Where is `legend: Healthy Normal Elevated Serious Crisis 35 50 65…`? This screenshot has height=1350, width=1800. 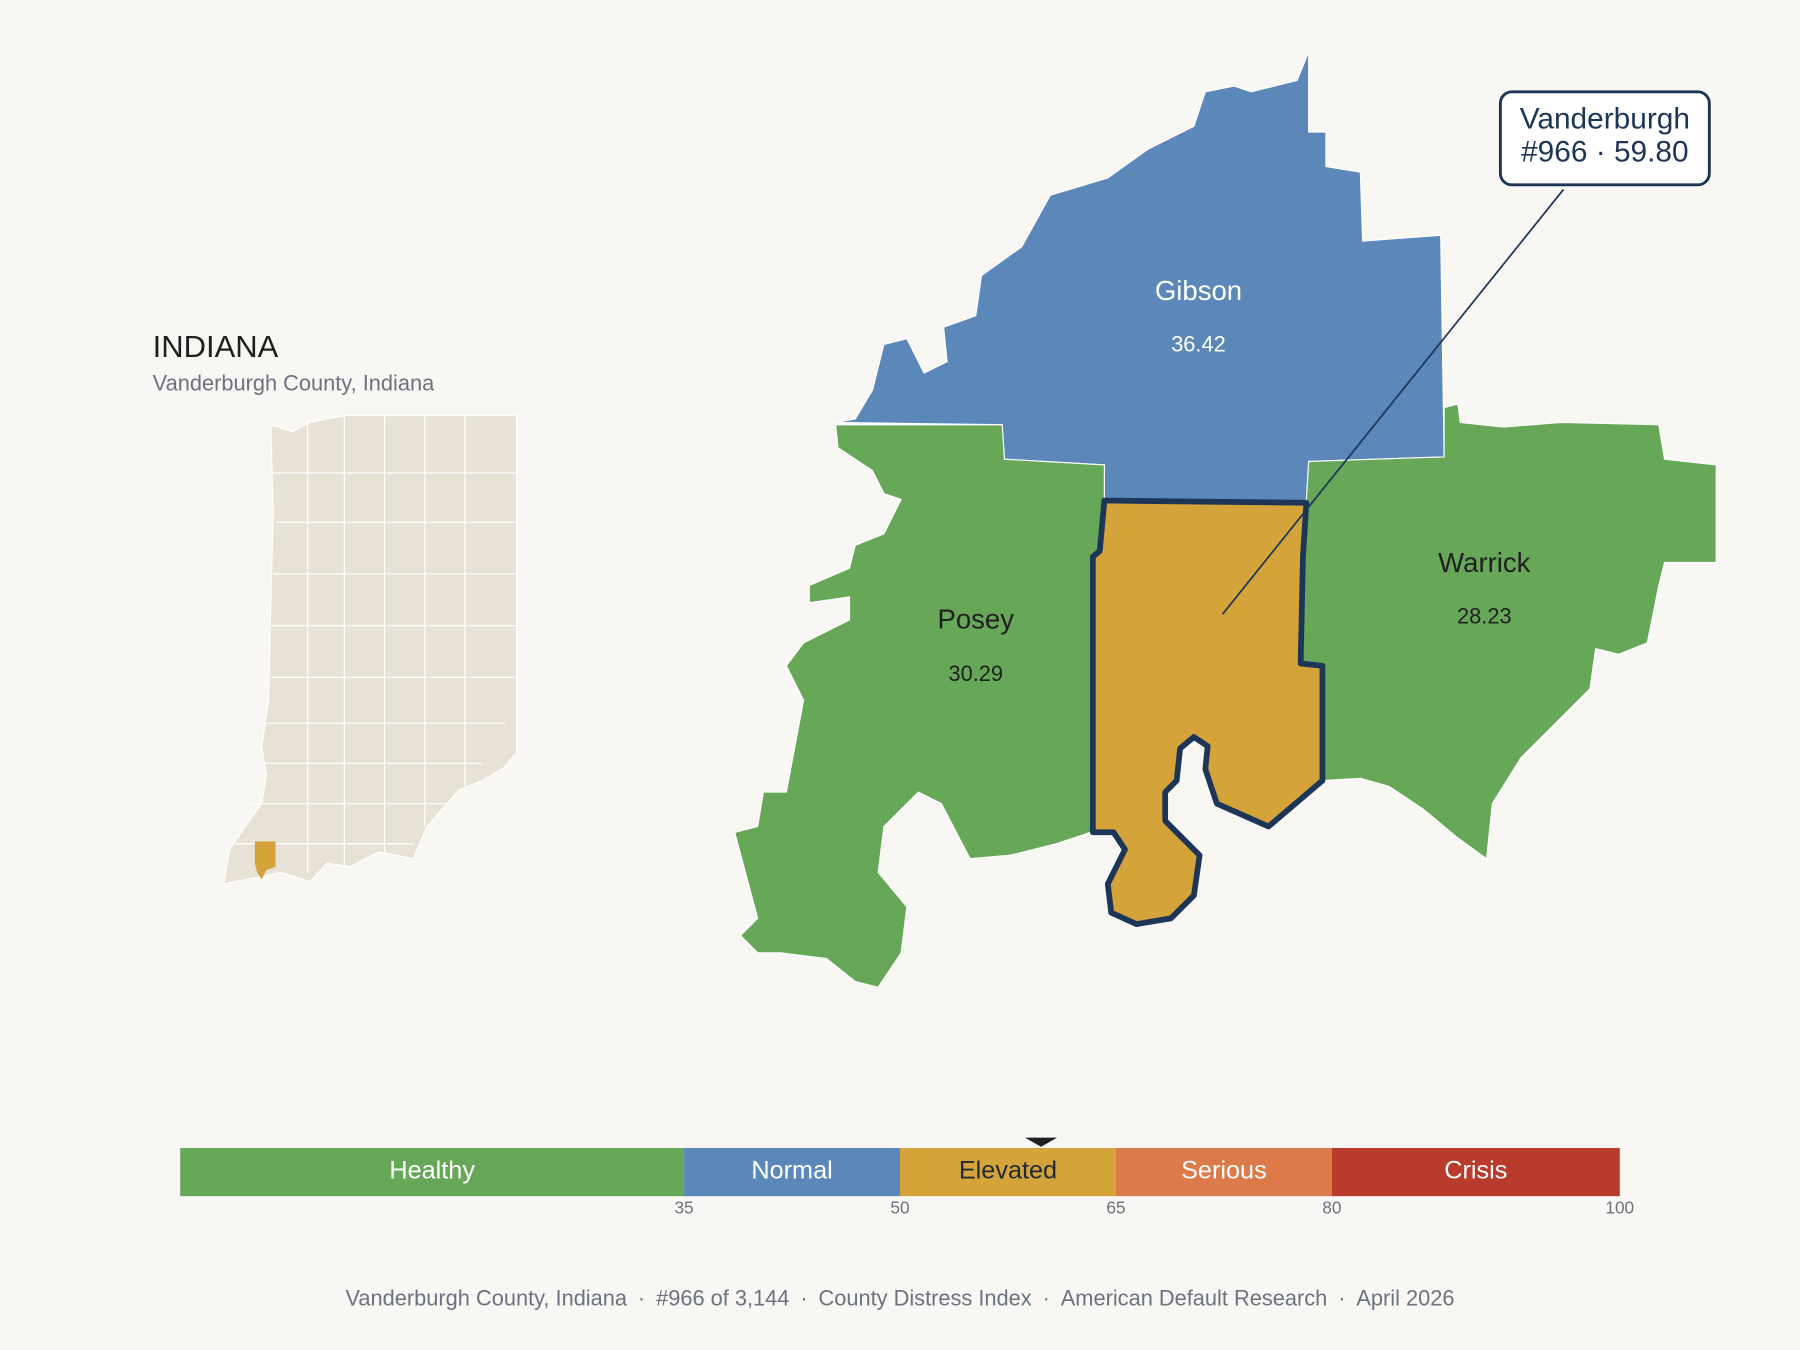
legend: Healthy Normal Elevated Serious Crisis 35 50 65… is located at coordinates (907, 1177).